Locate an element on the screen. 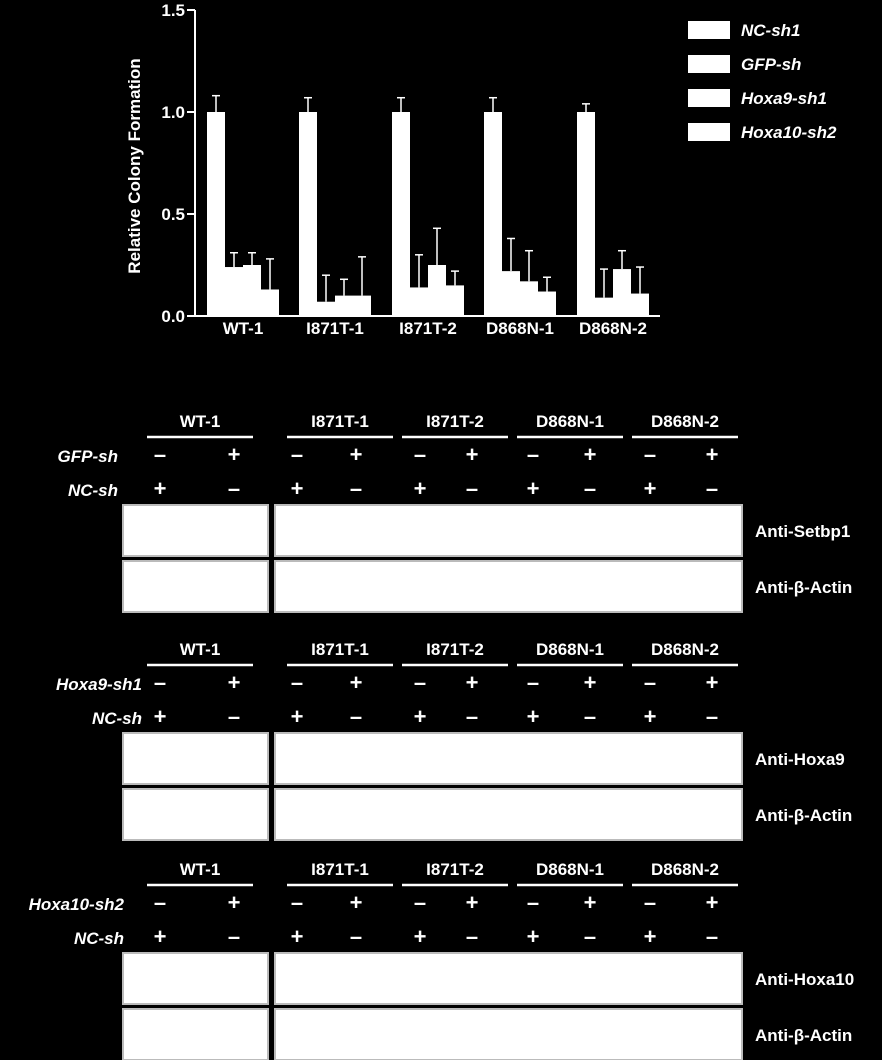 This screenshot has height=1060, width=882. x-tick-label: D868N-2 is located at coordinates (613, 328).